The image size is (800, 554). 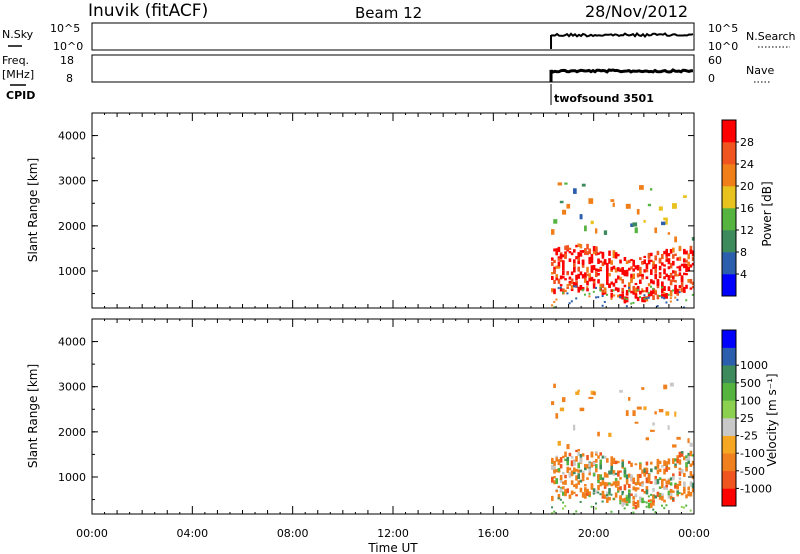 I want to click on velocity-colorbar: -1000 -500 -100 -25 25 100 500 1000, so click(x=746, y=418).